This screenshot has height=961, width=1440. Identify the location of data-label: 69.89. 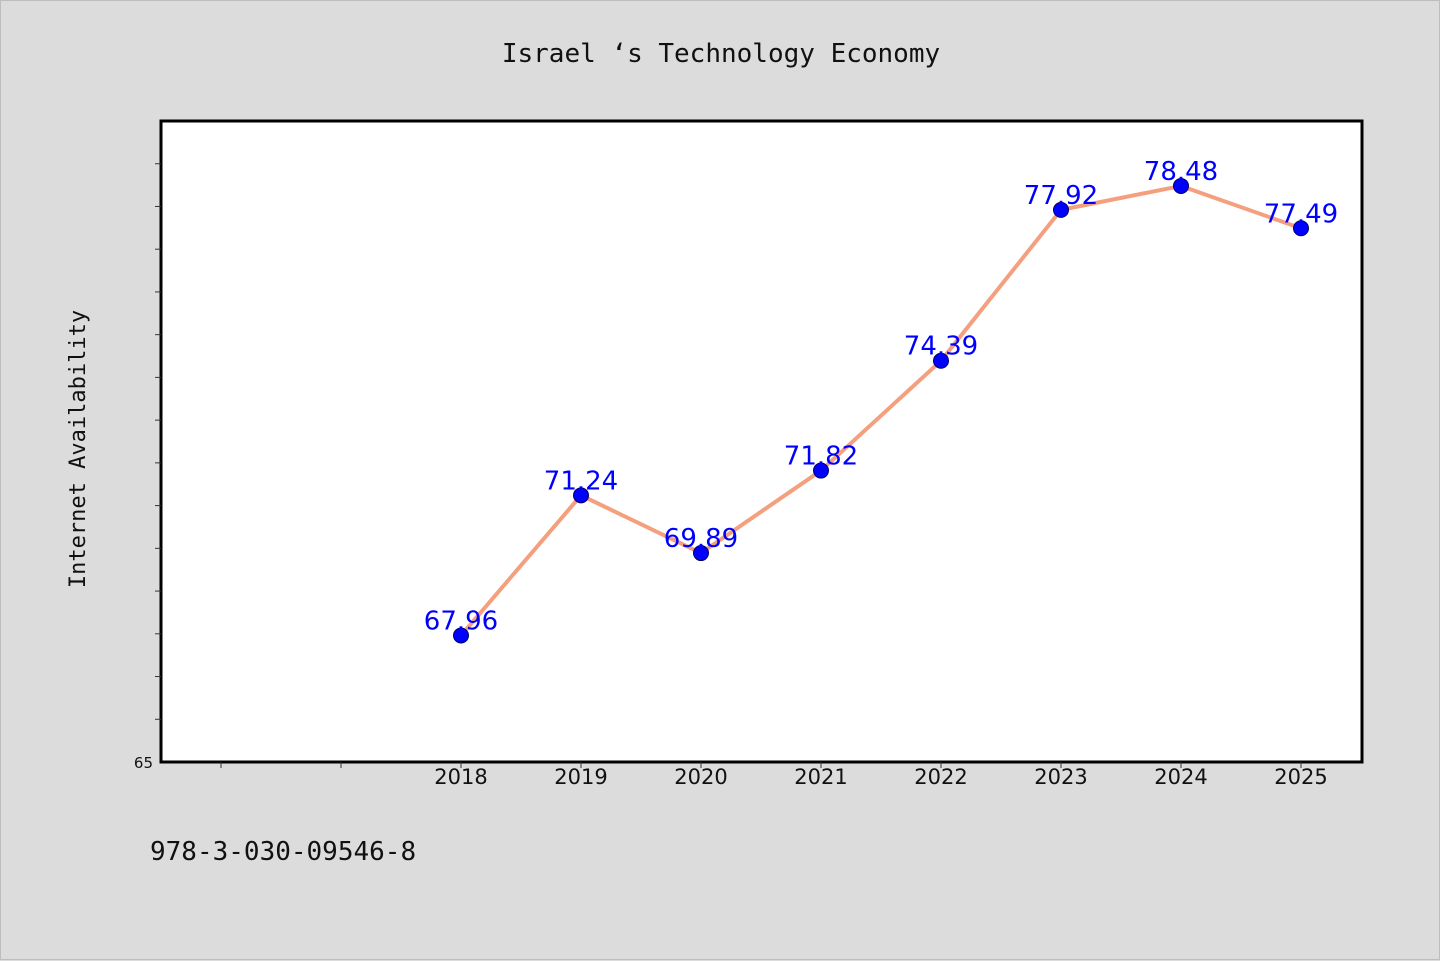
(701, 539).